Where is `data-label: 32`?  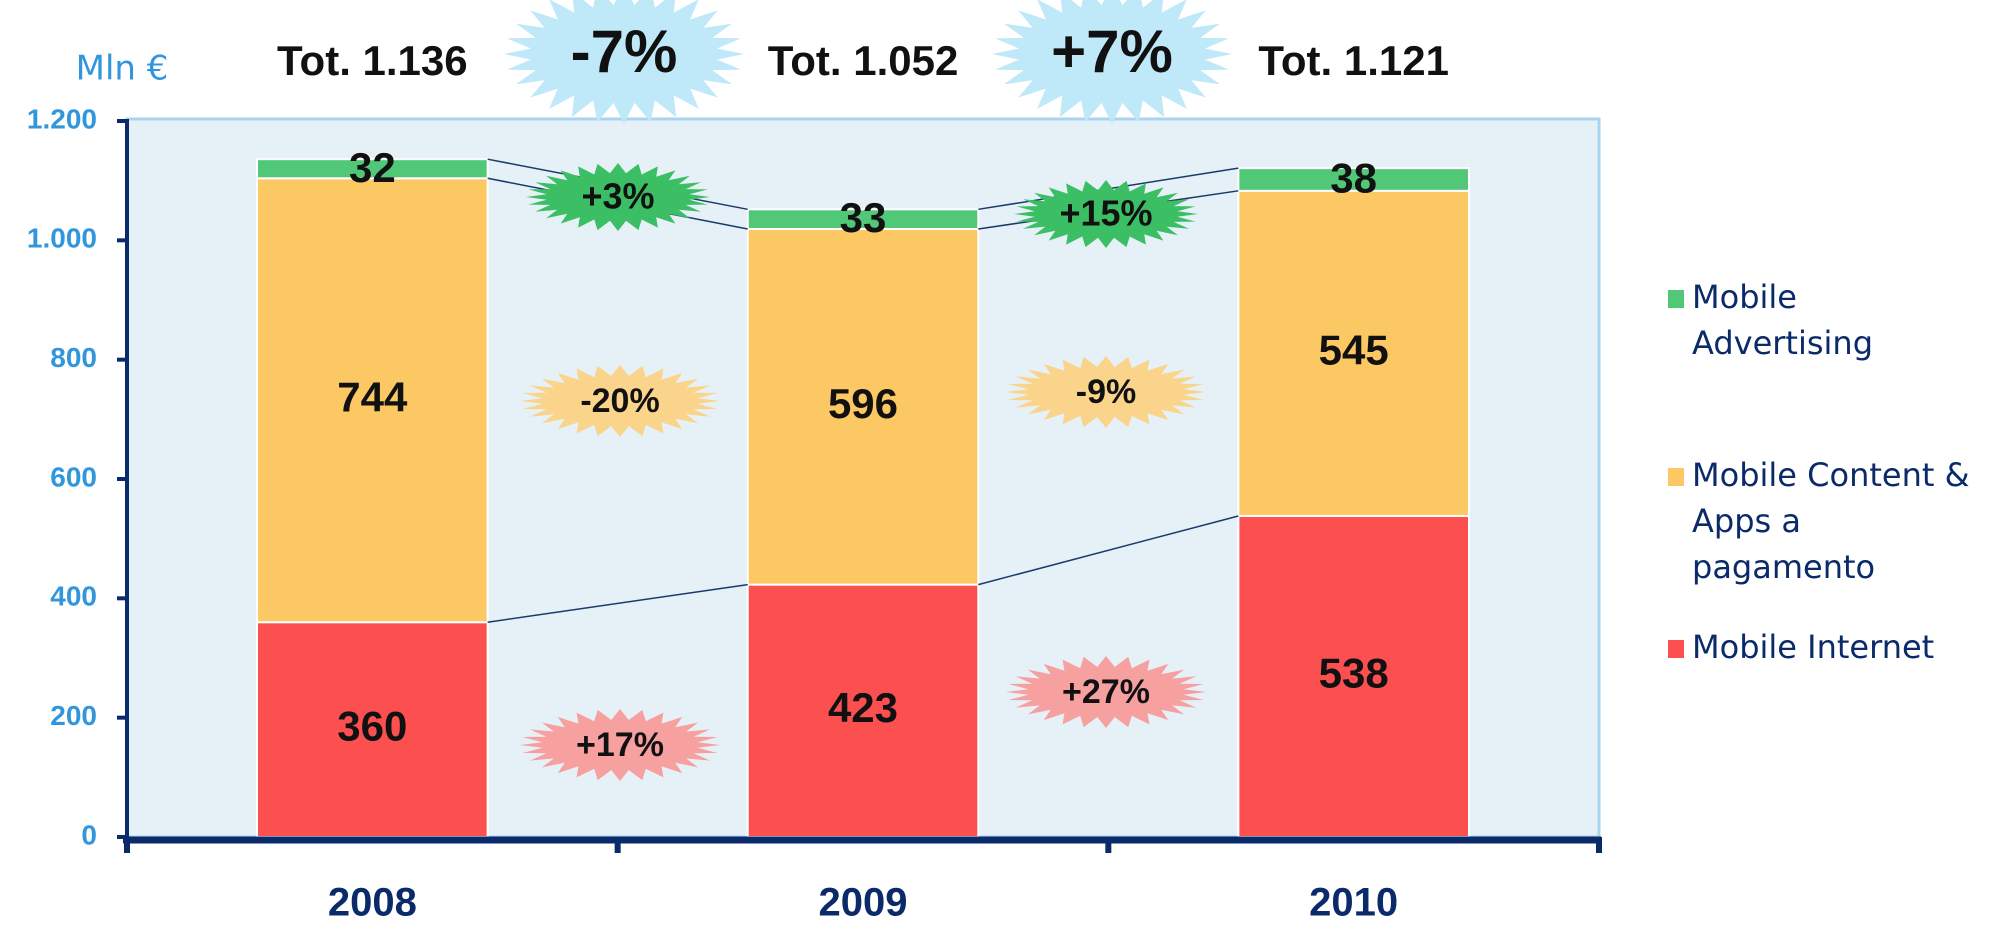 data-label: 32 is located at coordinates (372, 167).